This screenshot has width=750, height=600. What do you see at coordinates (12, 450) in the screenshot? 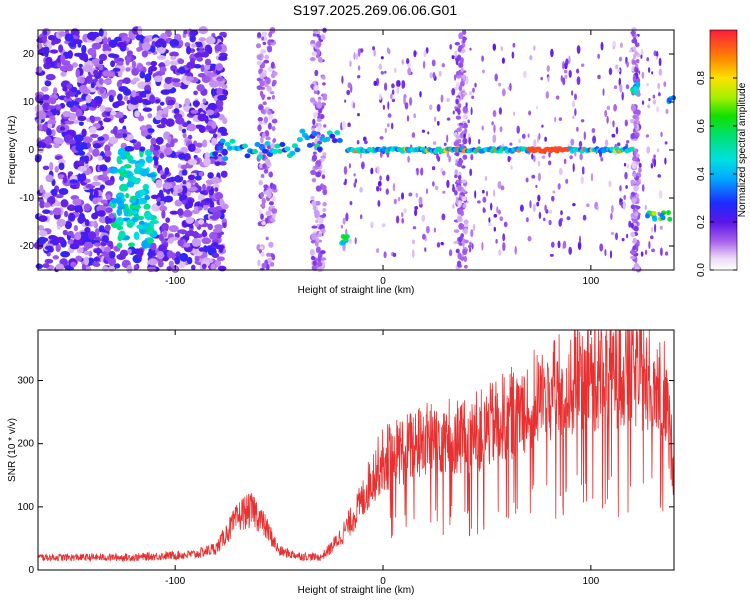
I see `snr-y-axis-label: SNR (10 * v/v)` at bounding box center [12, 450].